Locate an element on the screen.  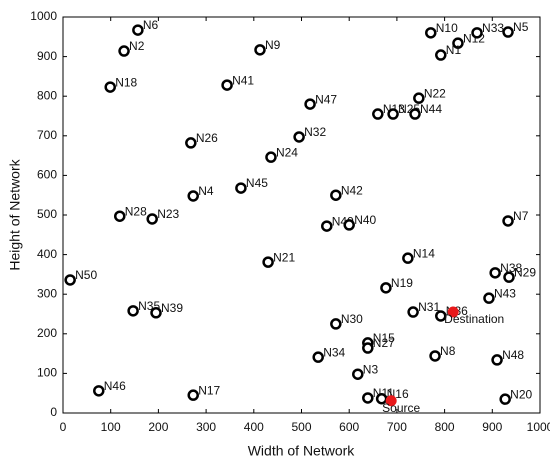
node-label: N30 is located at coordinates (352, 319).